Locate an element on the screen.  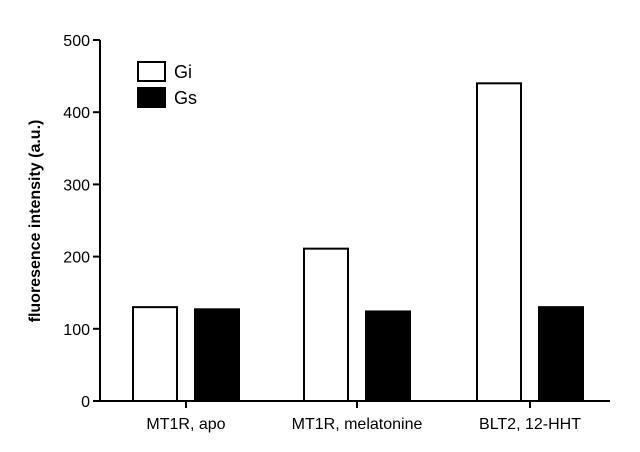
legend: Gi Gs is located at coordinates (167, 84).